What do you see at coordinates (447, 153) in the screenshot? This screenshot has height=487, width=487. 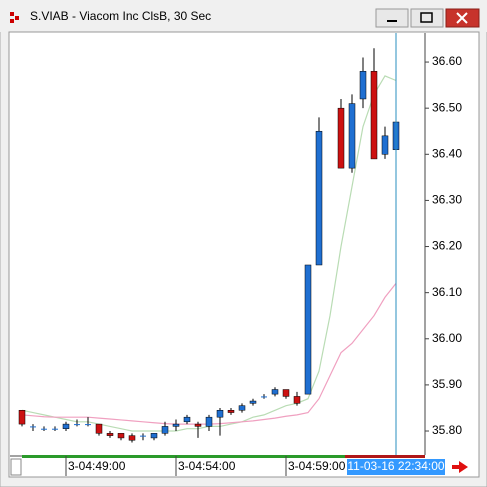 I see `y-tick-label: 36.40` at bounding box center [447, 153].